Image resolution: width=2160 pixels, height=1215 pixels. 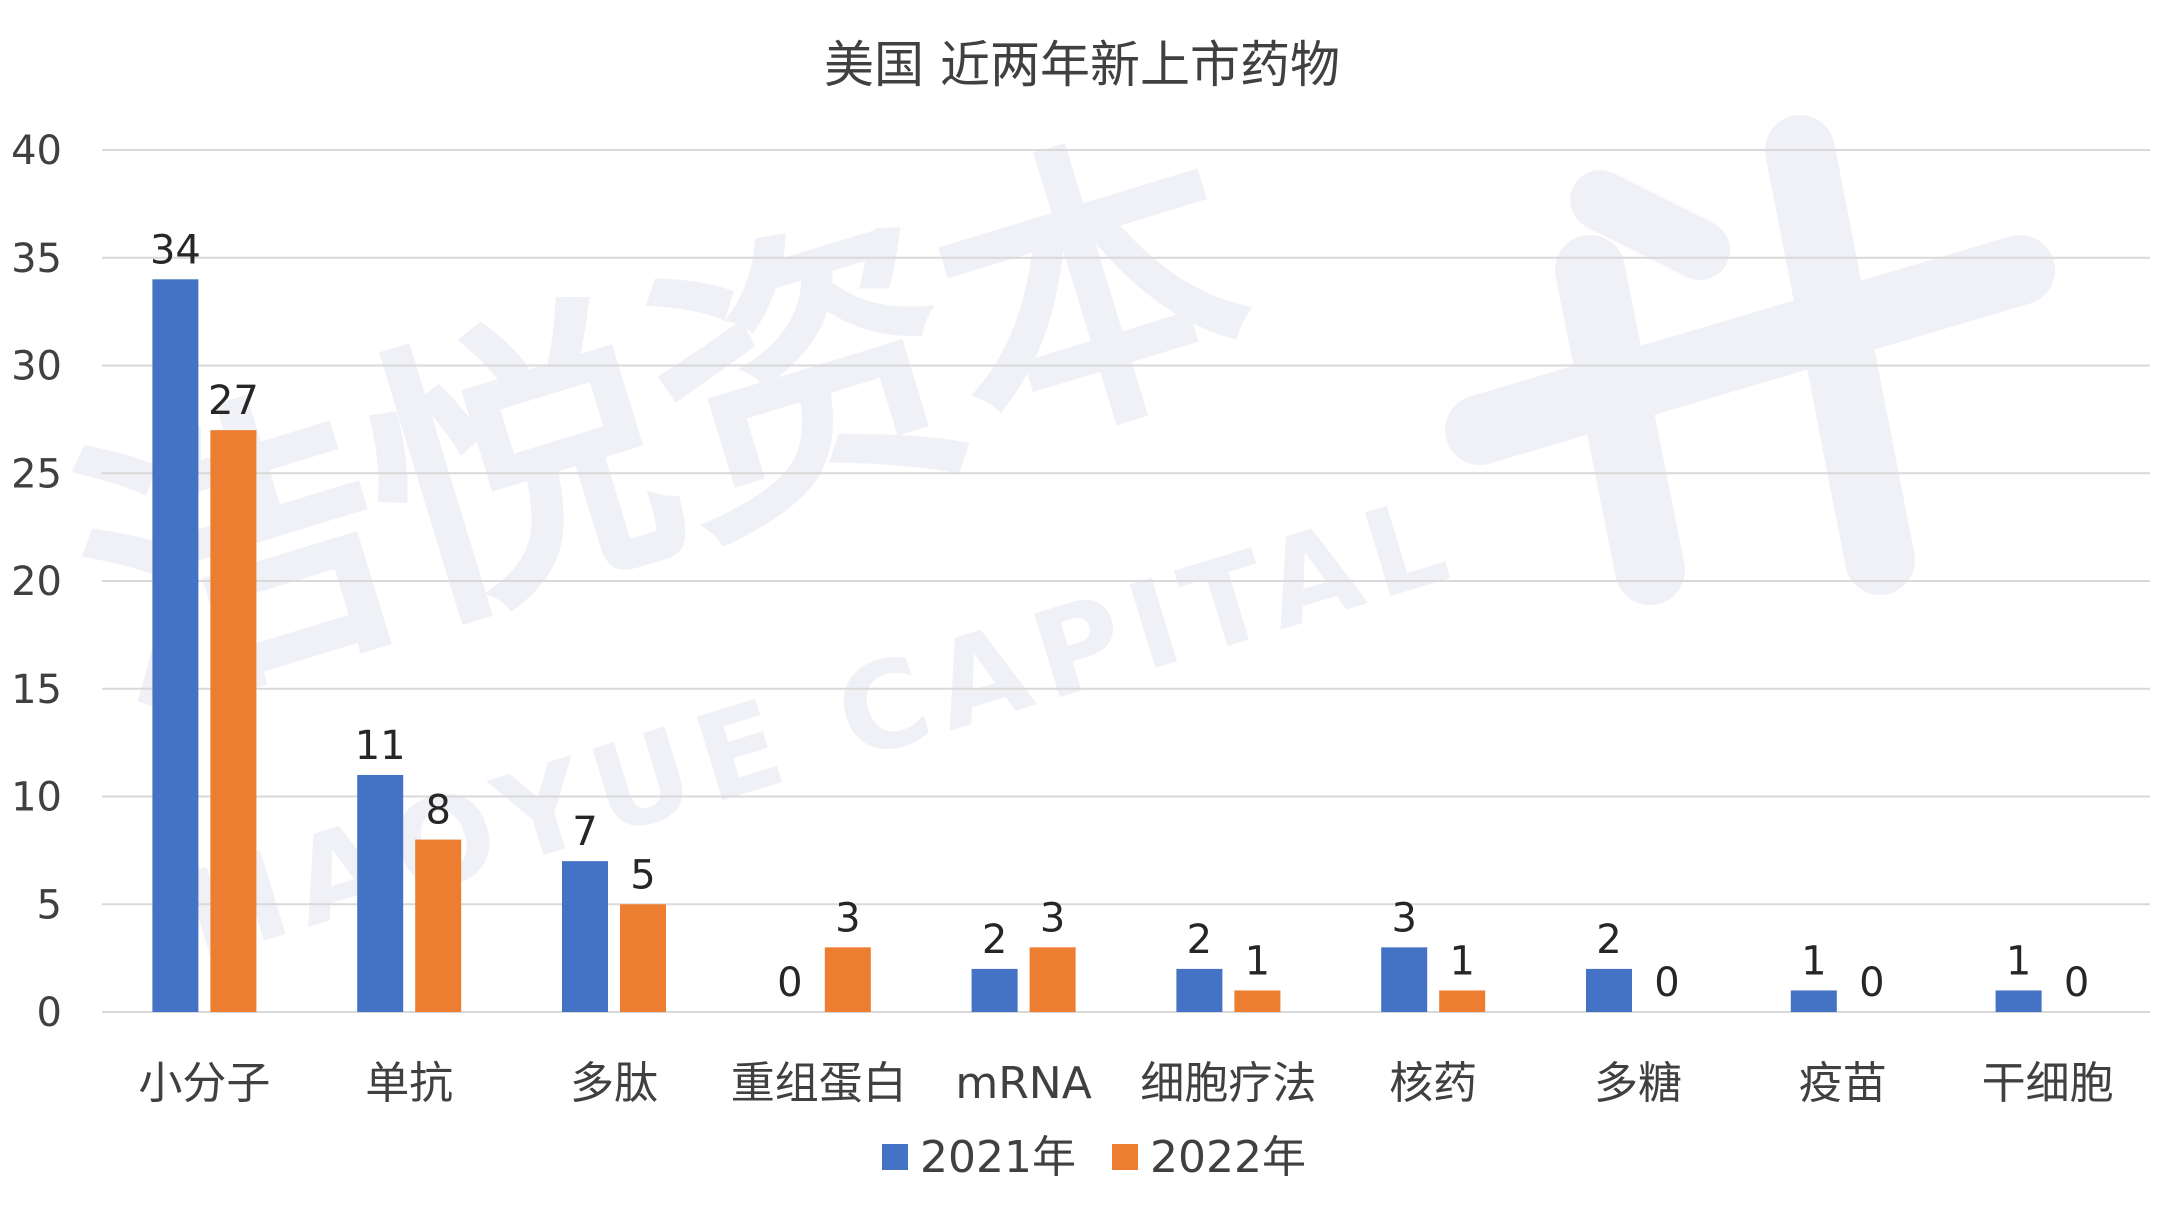 I want to click on legend: 2021年 2022年, so click(x=1094, y=1157).